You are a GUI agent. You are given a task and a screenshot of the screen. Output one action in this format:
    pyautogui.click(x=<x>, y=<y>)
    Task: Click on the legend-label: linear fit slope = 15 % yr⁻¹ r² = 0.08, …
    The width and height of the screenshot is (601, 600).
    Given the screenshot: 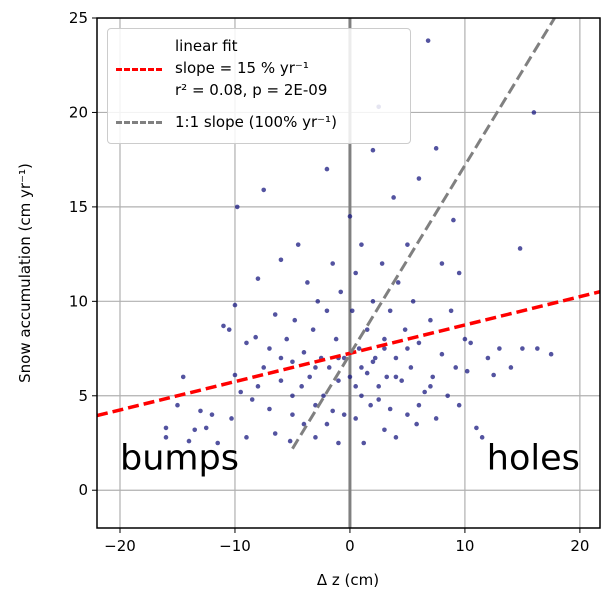 What is the action you would take?
    pyautogui.click(x=251, y=68)
    